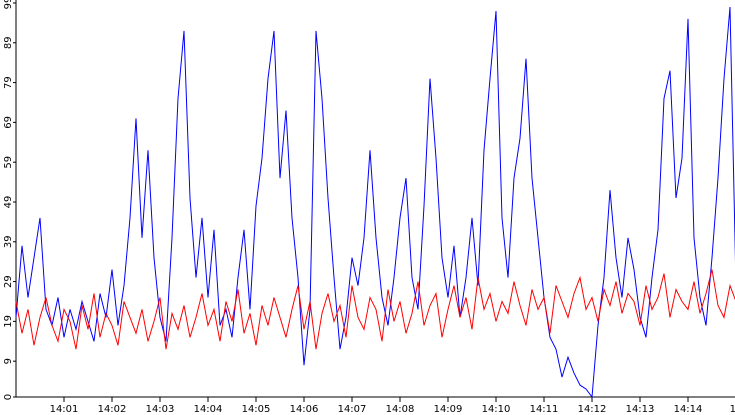 The image size is (735, 415). I want to click on x-tick-label: 14:09, so click(448, 409).